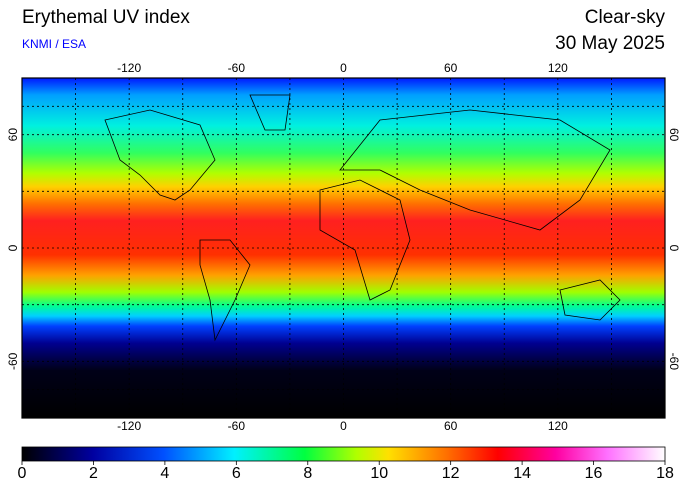 The height and width of the screenshot is (490, 688). I want to click on lat-label-right: 0, so click(674, 248).